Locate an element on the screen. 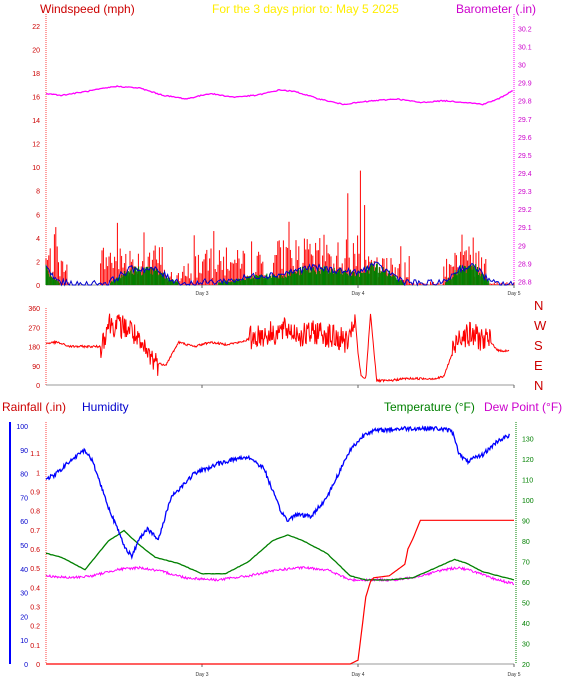 The image size is (576, 700). windspeed-tick-label: 18 is located at coordinates (36, 74).